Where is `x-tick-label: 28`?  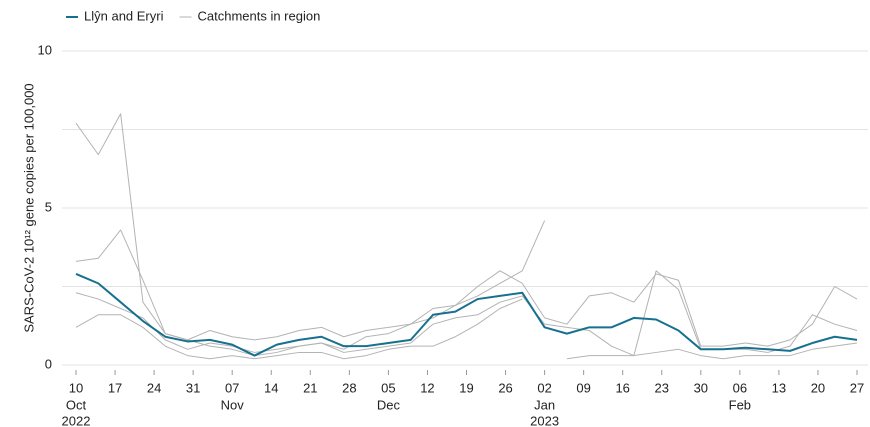 x-tick-label: 28 is located at coordinates (349, 387).